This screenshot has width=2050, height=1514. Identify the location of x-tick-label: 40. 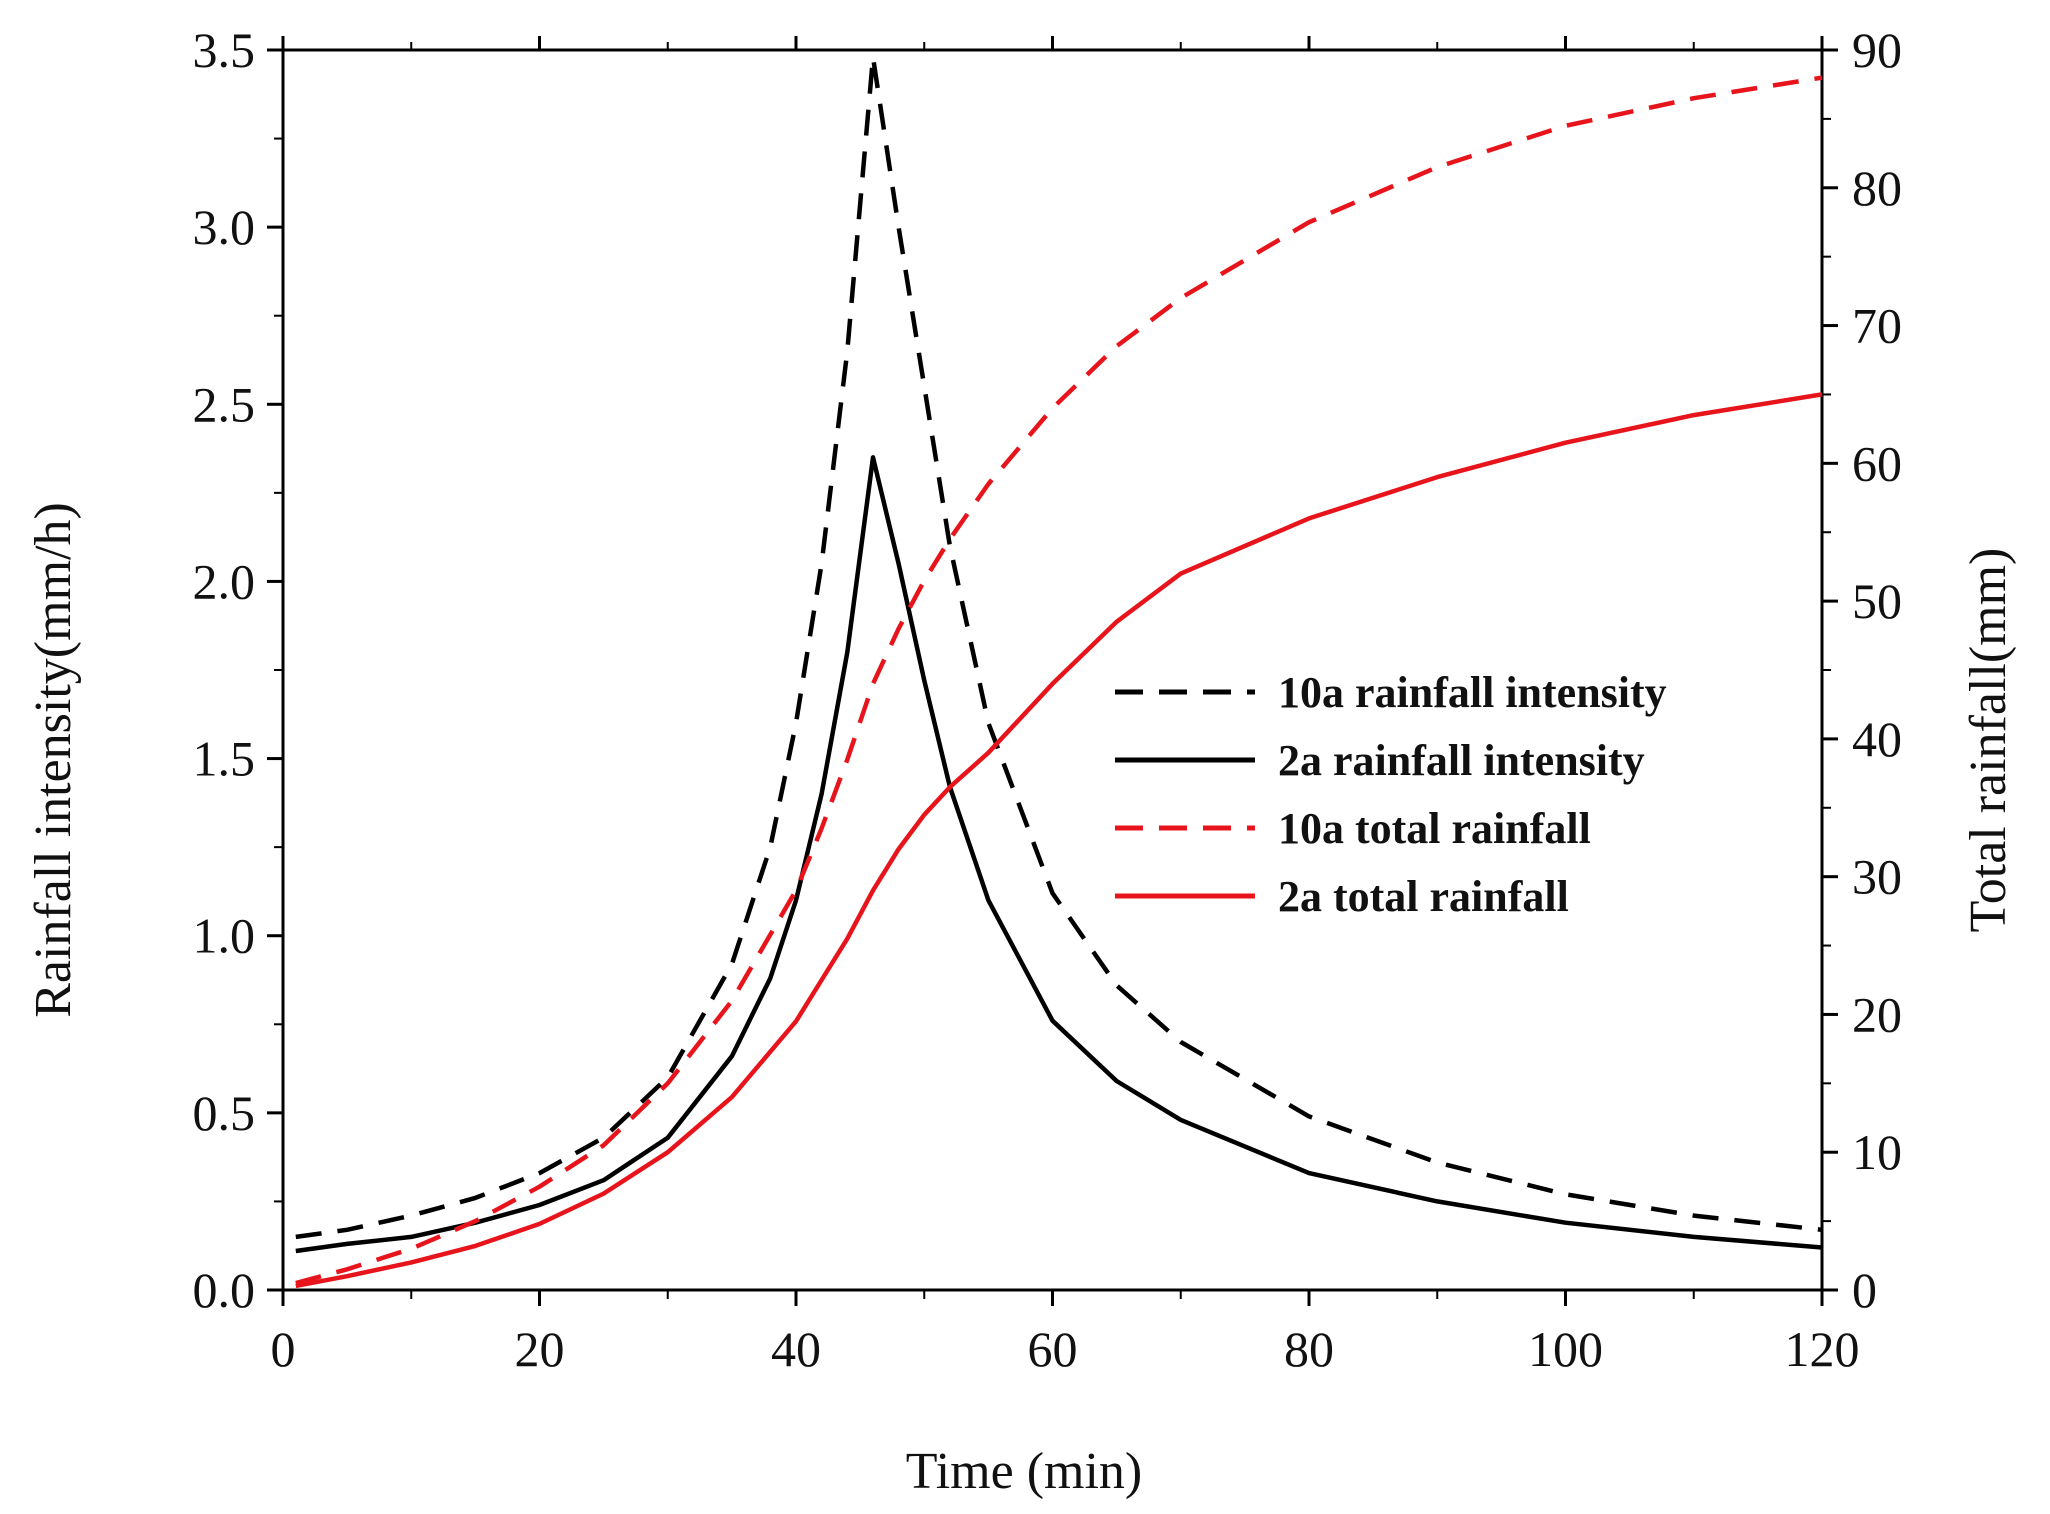
(796, 1349).